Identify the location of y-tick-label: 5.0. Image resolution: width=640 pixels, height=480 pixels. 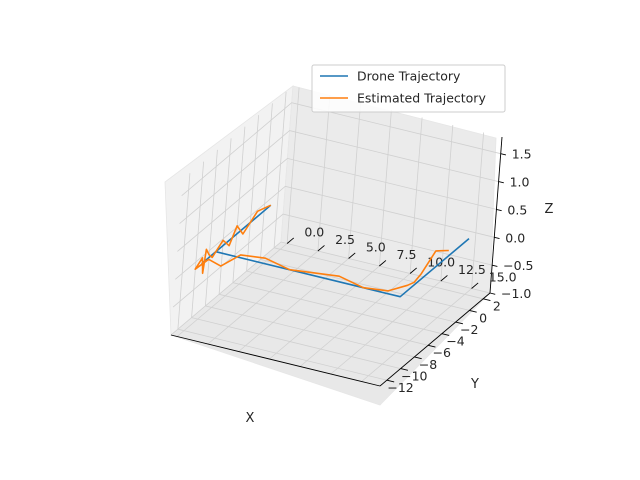
(376, 246).